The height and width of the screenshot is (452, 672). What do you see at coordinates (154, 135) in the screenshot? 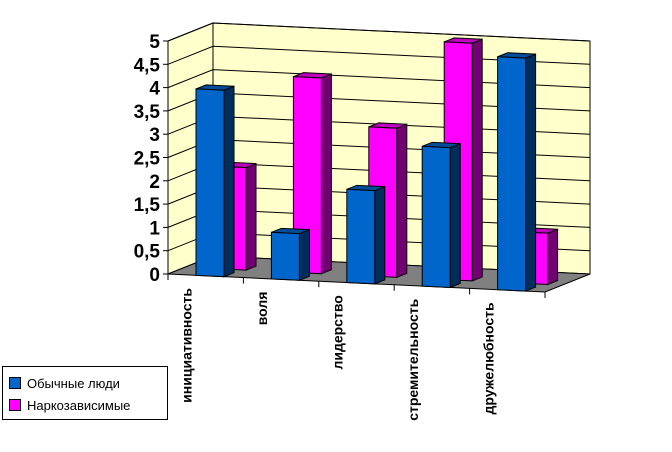
I see `y-tick-label: 3` at bounding box center [154, 135].